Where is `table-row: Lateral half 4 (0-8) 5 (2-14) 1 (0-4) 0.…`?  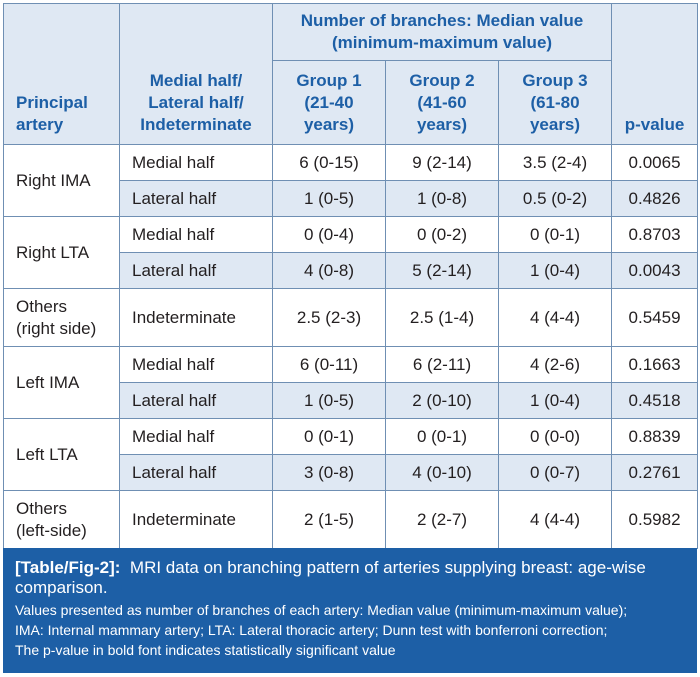 table-row: Lateral half 4 (0-8) 5 (2-14) 1 (0-4) 0.… is located at coordinates (351, 270).